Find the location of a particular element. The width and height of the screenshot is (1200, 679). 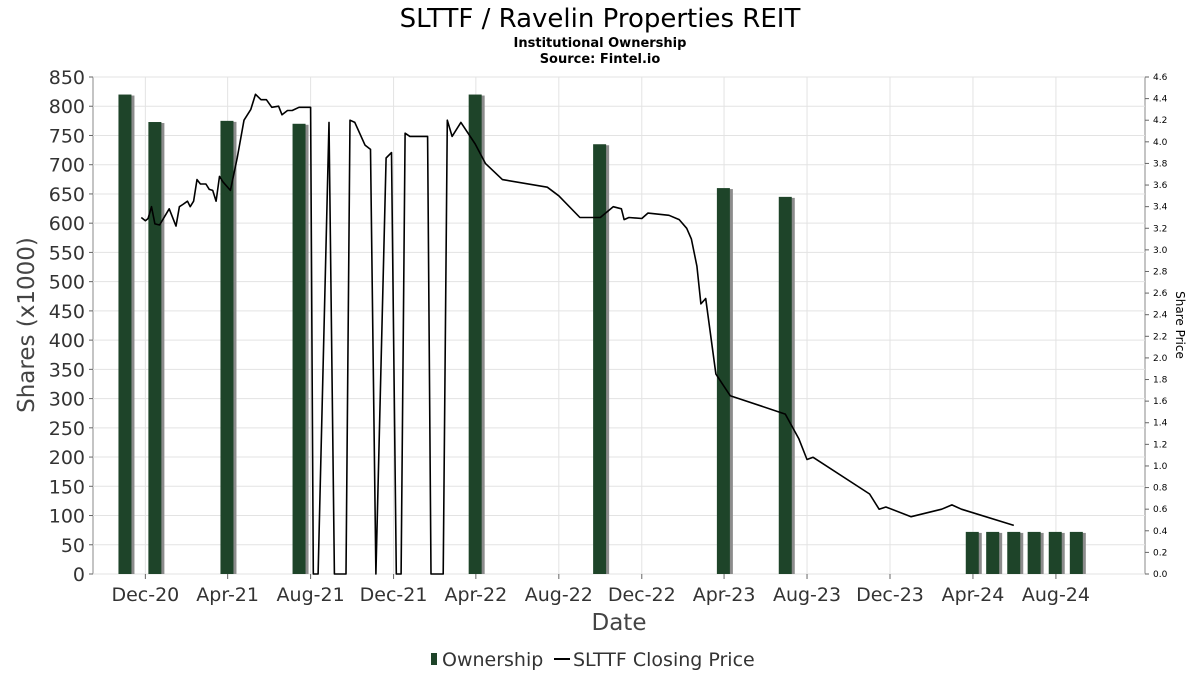

x-tick-label-3: Dec-21 is located at coordinates (394, 595).